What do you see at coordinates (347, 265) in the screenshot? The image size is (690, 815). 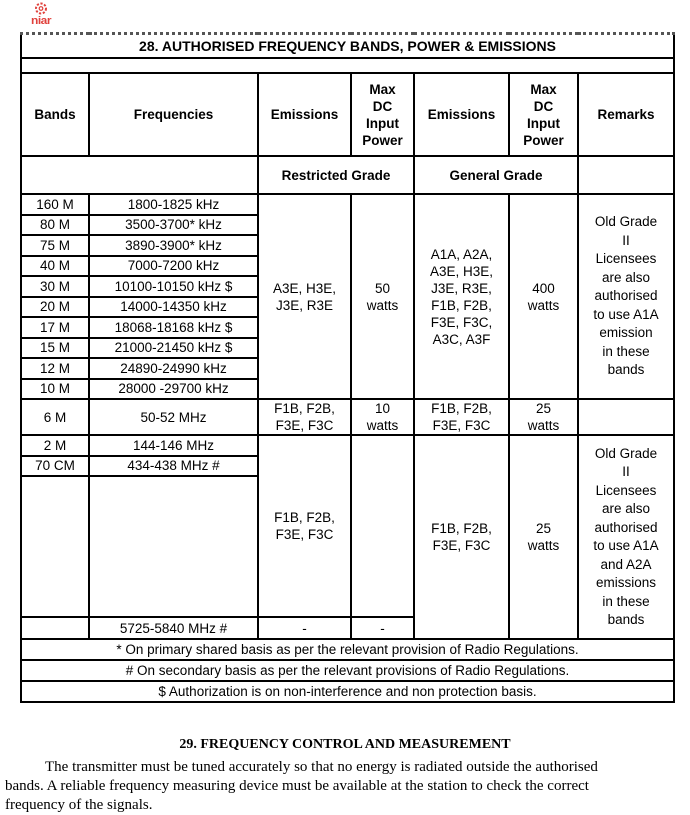 I see `table-row: 40 M 7000-7200 kHz` at bounding box center [347, 265].